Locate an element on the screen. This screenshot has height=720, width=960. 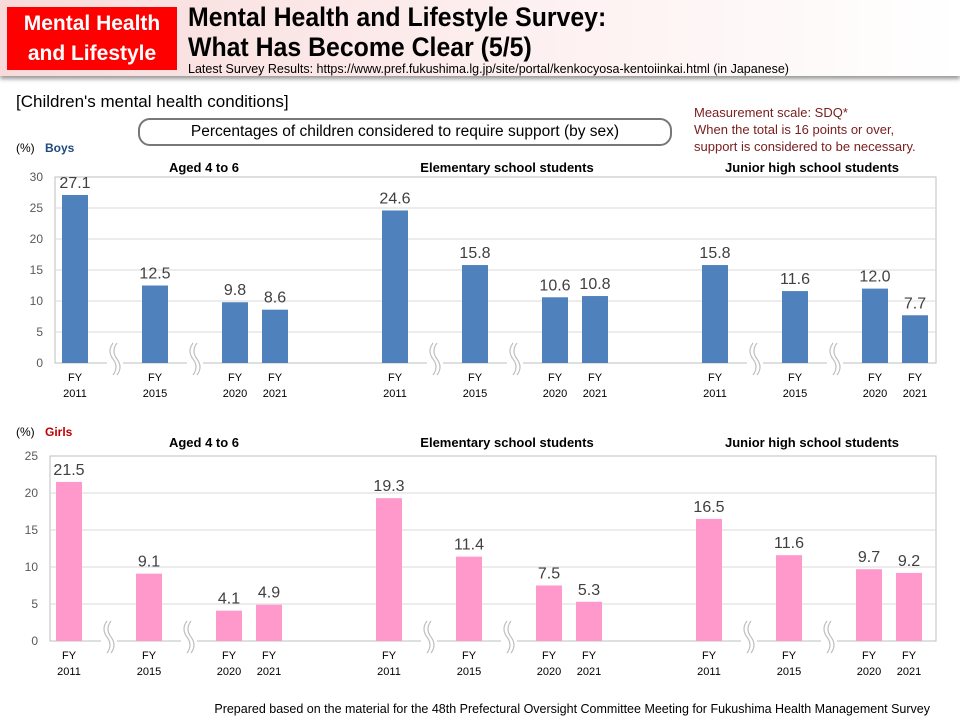
title-line1: Mental Health and Lifestyle Survey: is located at coordinates (397, 17).